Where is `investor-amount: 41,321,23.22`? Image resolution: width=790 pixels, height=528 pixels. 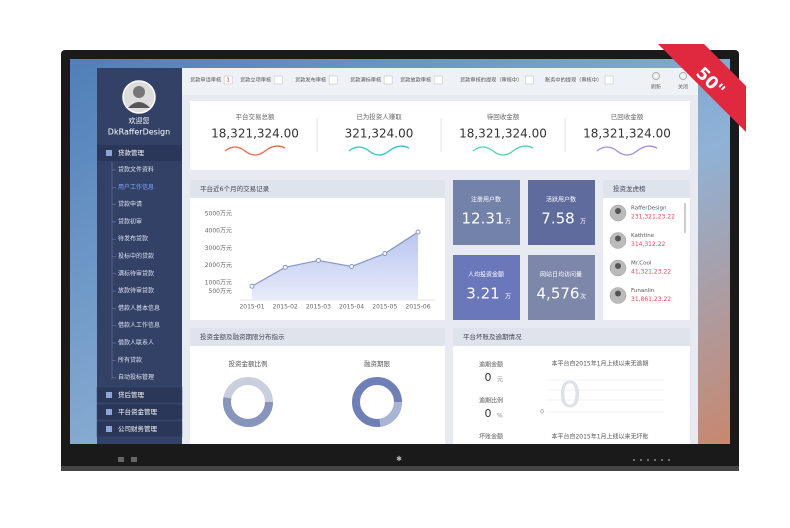
investor-amount: 41,321,23.22 is located at coordinates (651, 272).